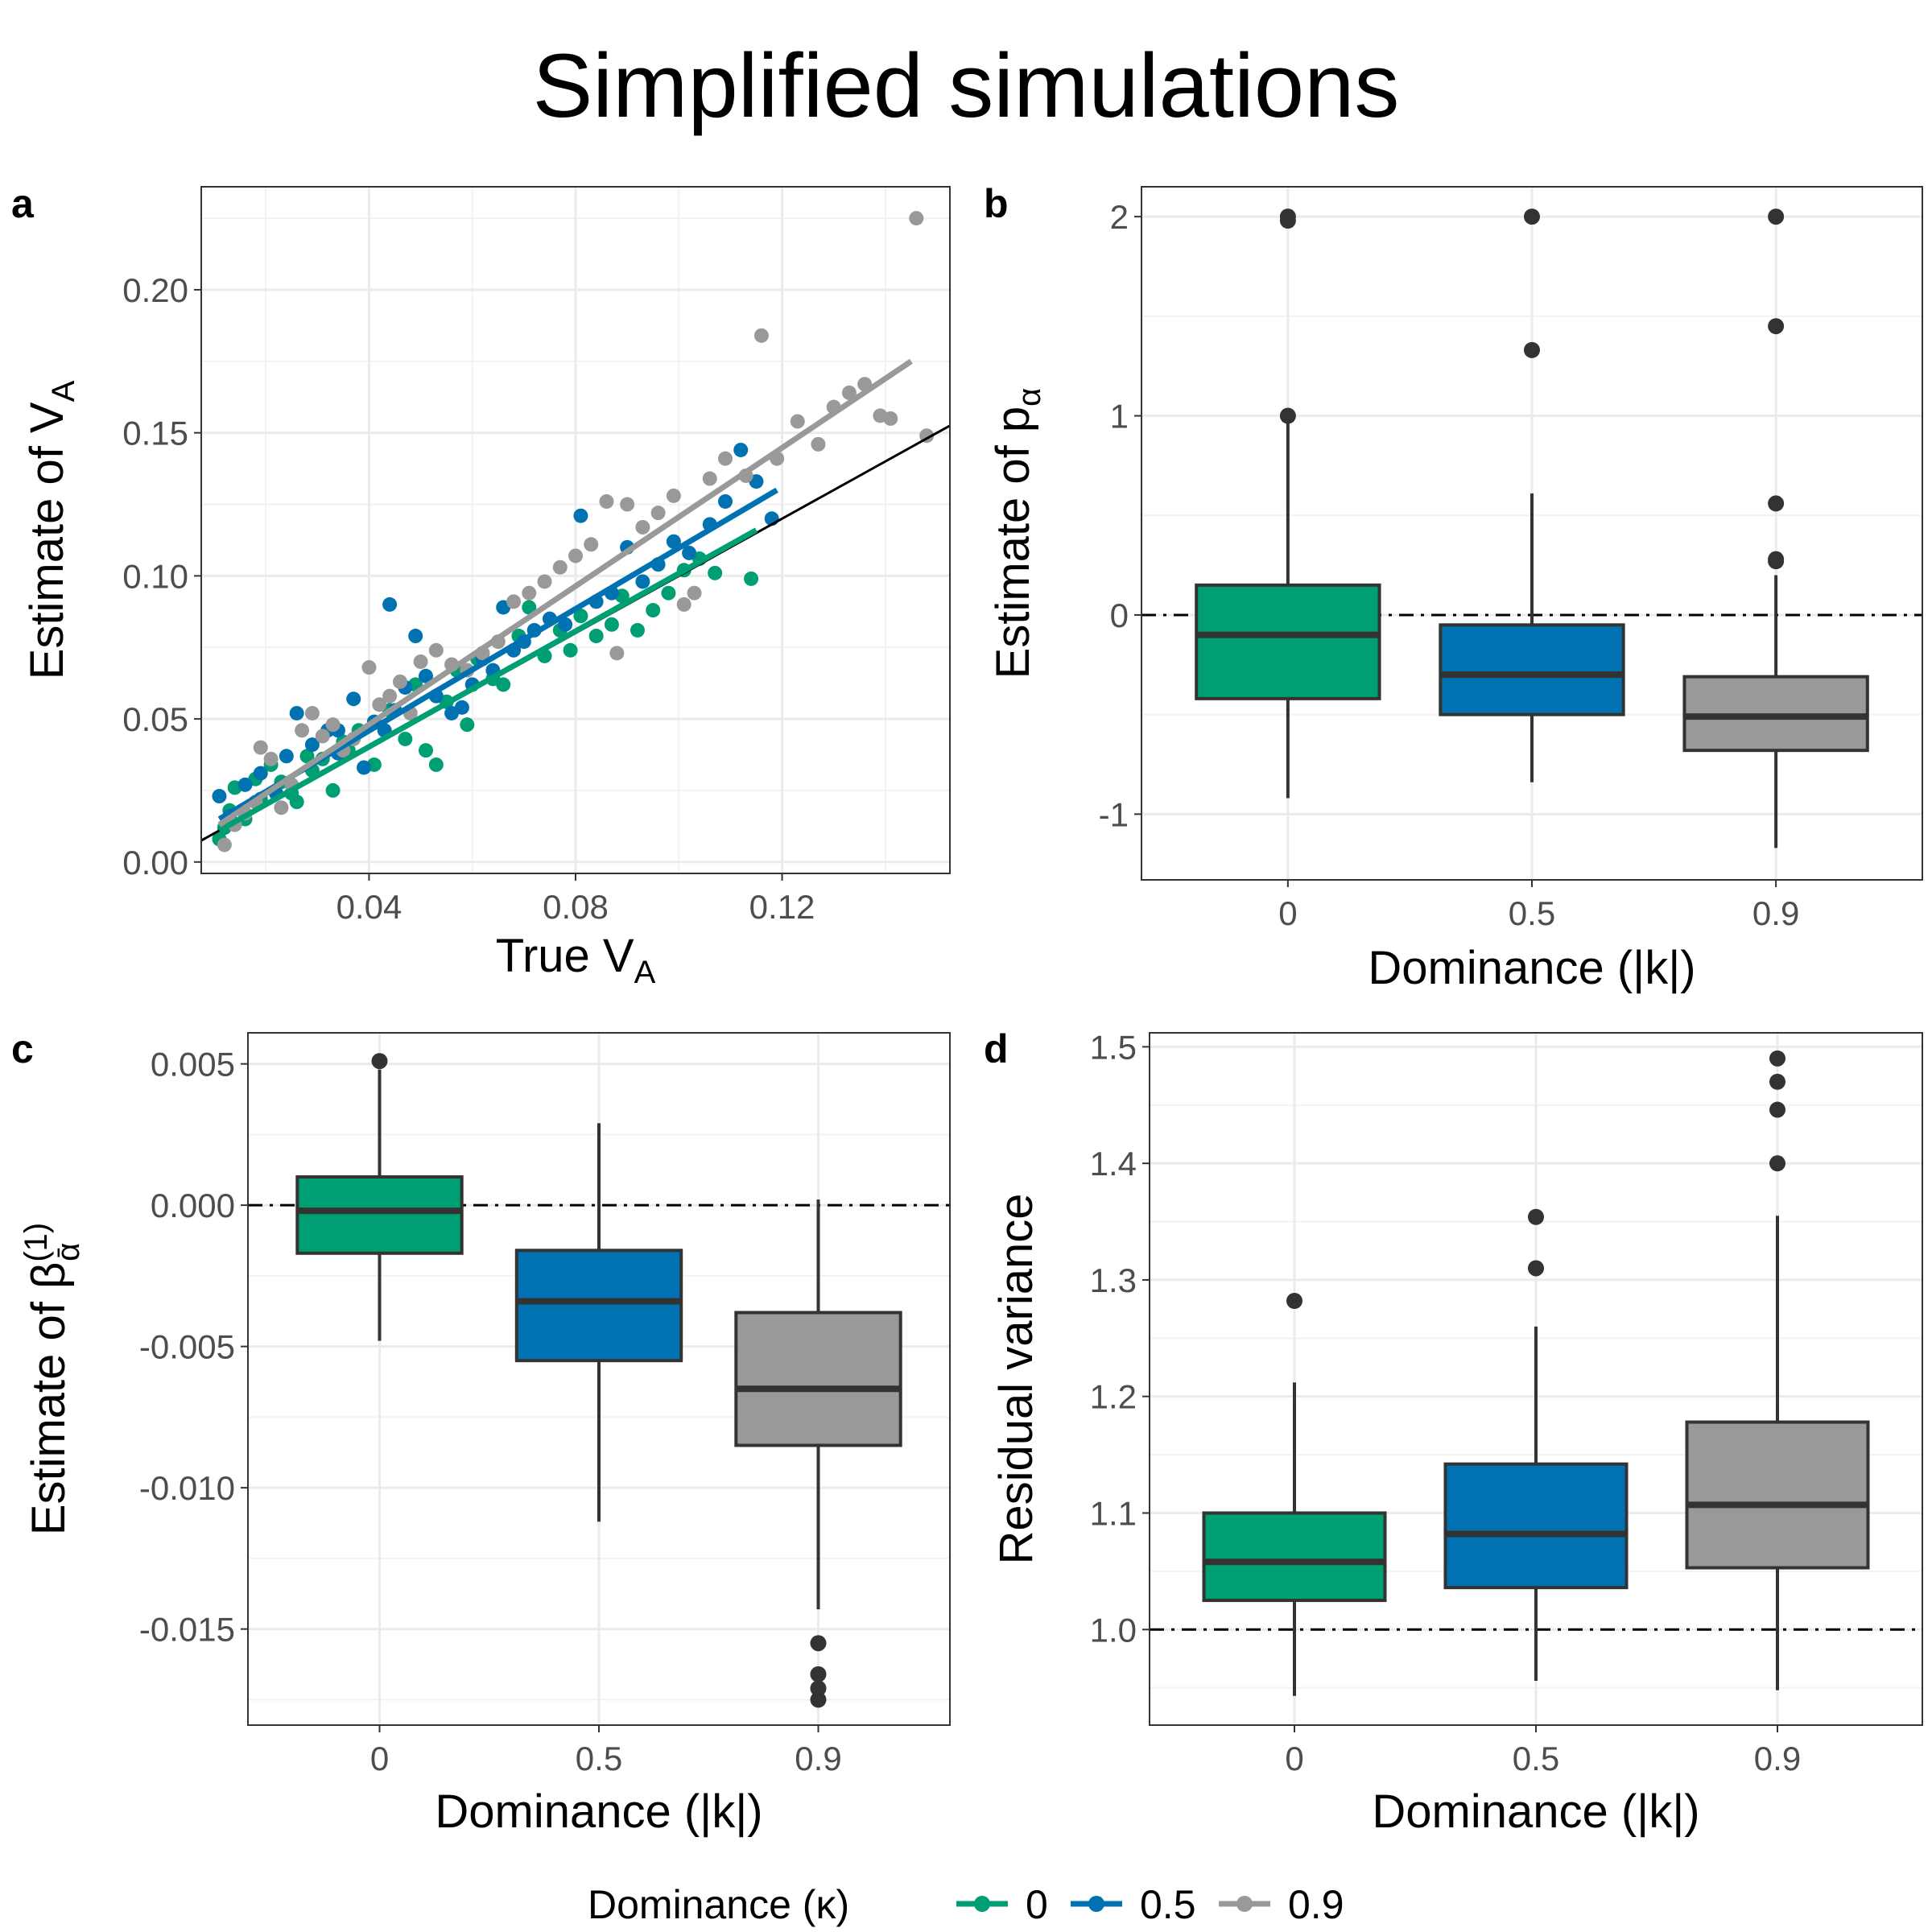 The width and height of the screenshot is (1932, 1932). What do you see at coordinates (576, 907) in the screenshot?
I see `x-tick-label: 0.08` at bounding box center [576, 907].